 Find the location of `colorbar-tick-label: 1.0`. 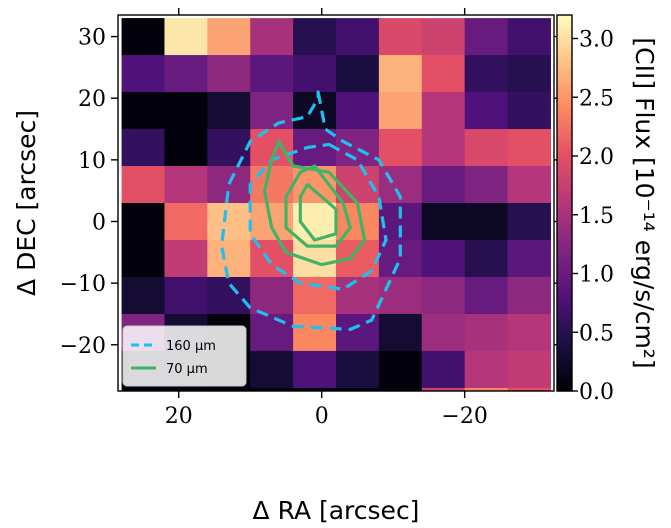

colorbar-tick-label: 1.0 is located at coordinates (596, 275).